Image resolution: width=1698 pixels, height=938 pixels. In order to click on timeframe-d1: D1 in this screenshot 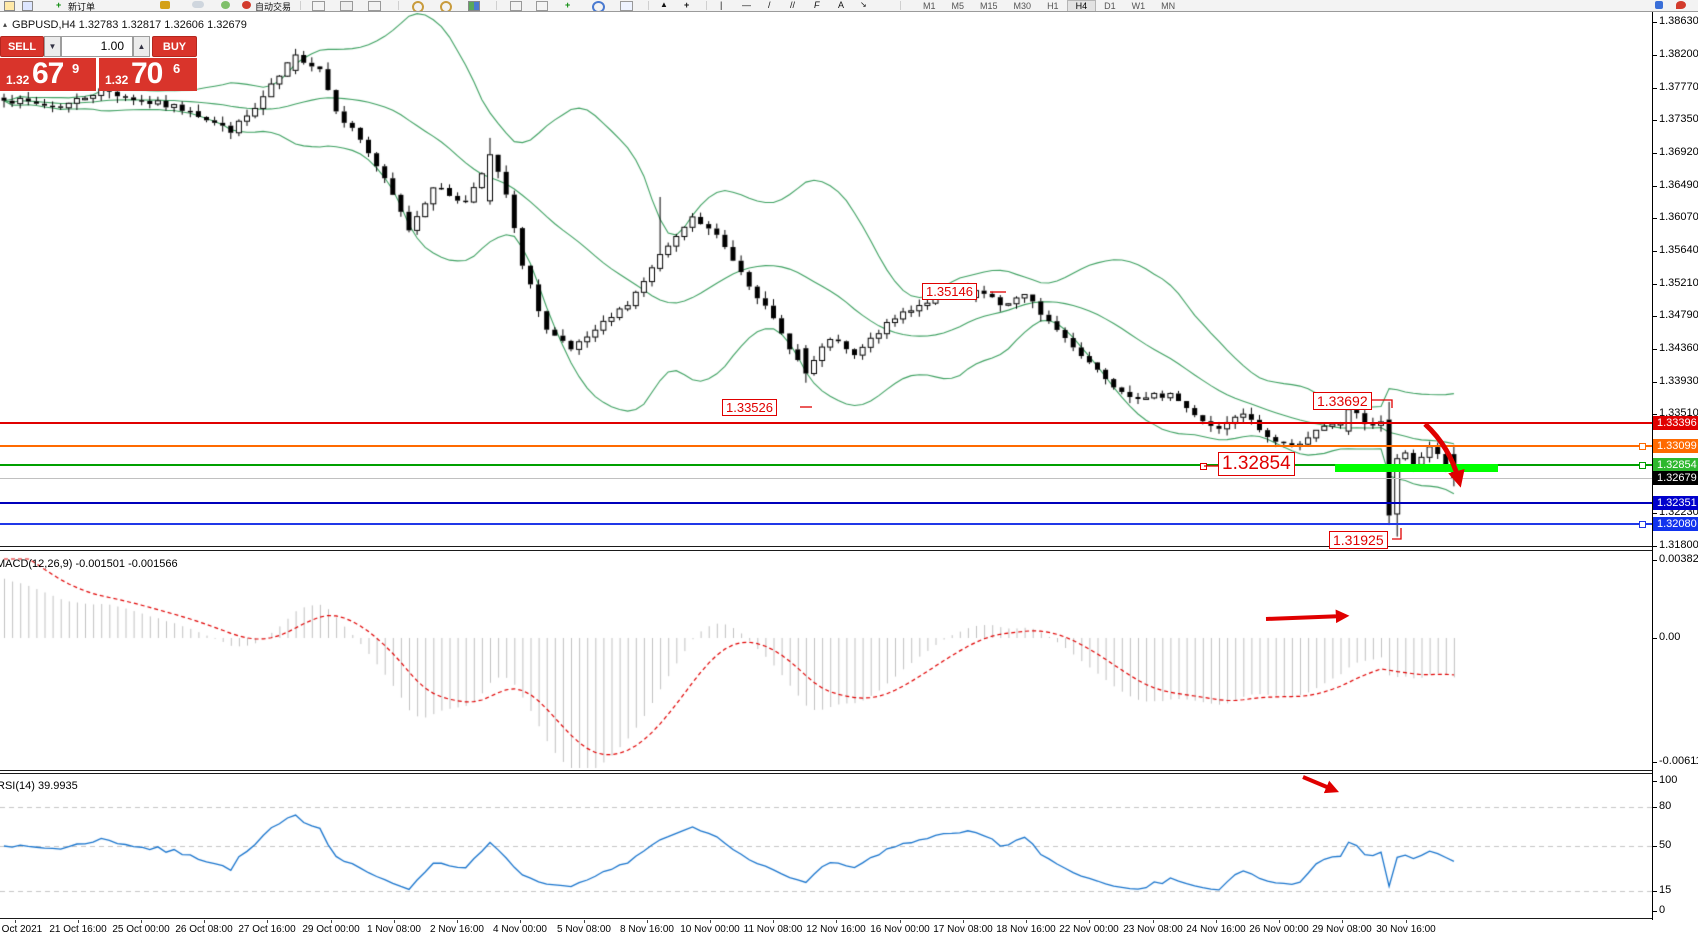, I will do `click(1110, 6)`.